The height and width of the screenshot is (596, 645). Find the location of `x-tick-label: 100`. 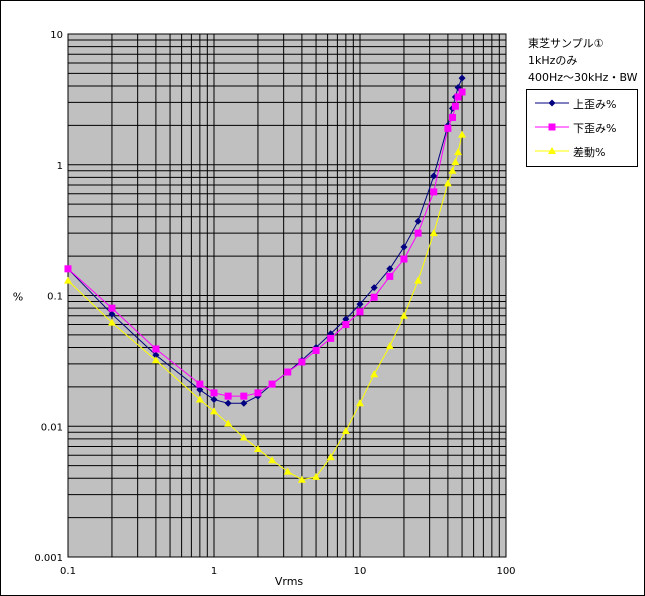

x-tick-label: 100 is located at coordinates (505, 571).